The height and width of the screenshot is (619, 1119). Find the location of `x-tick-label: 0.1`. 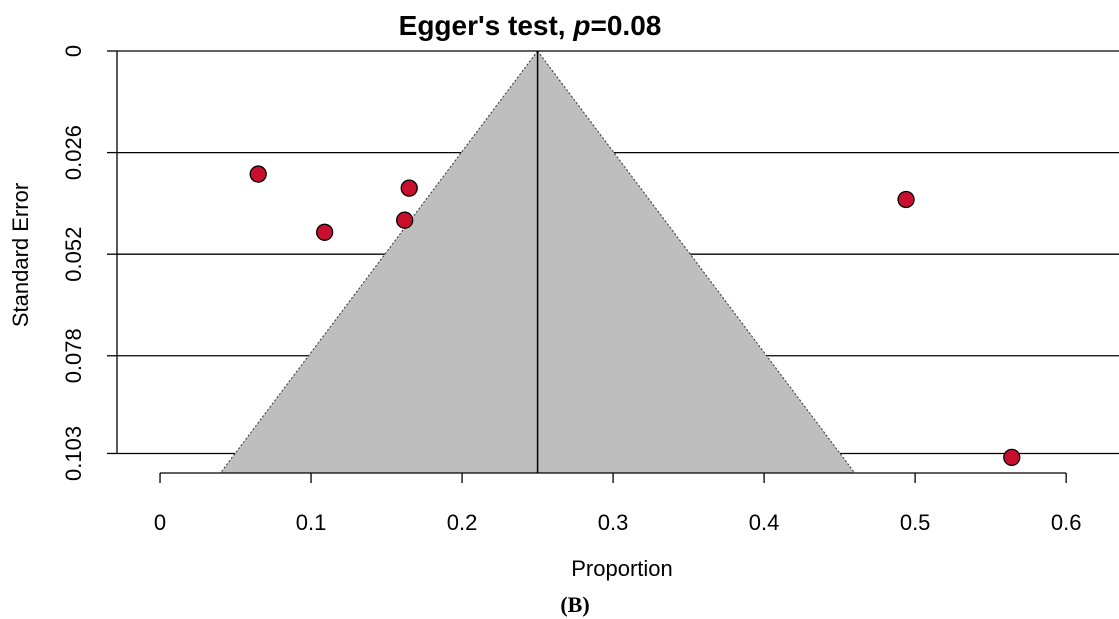

x-tick-label: 0.1 is located at coordinates (311, 522).